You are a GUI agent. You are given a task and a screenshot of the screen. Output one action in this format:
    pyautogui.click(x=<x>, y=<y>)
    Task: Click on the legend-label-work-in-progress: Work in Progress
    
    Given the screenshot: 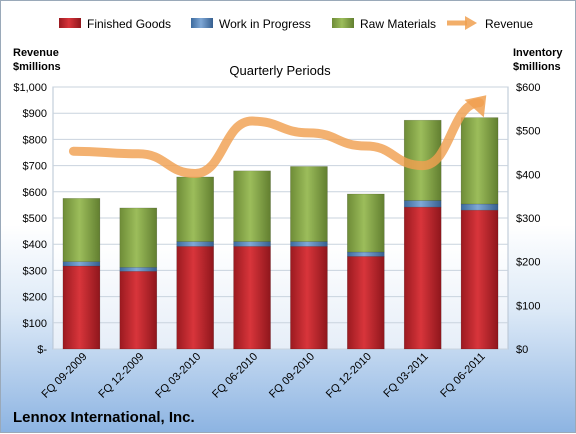 What is the action you would take?
    pyautogui.click(x=265, y=24)
    